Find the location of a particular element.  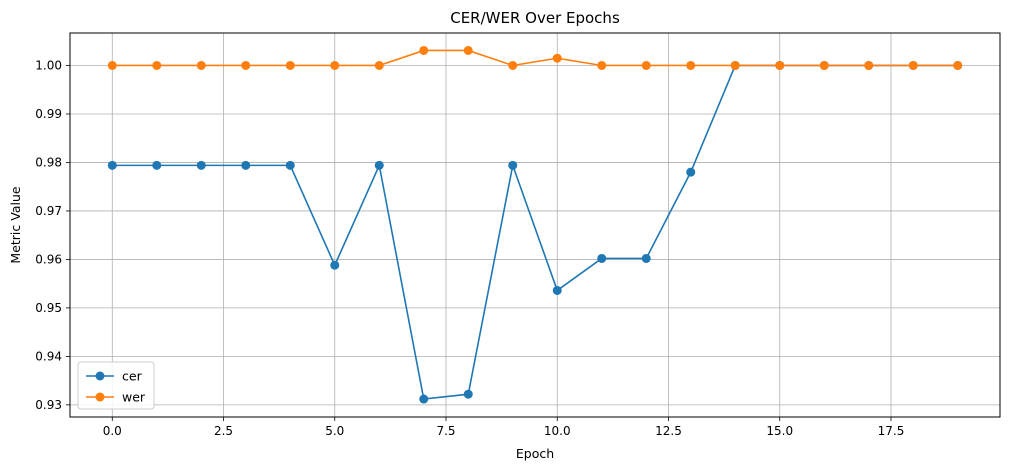

y-tick-label: 0.96 is located at coordinates (48, 259).